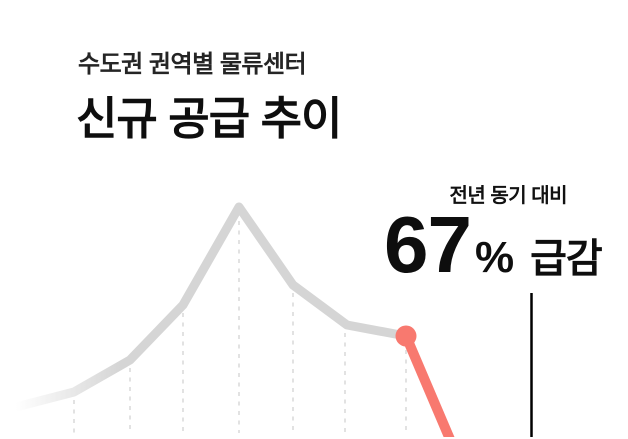 Image resolution: width=628 pixels, height=439 pixels. Describe the element at coordinates (428, 385) in the screenshot. I see `trend-line-red-drop` at that location.